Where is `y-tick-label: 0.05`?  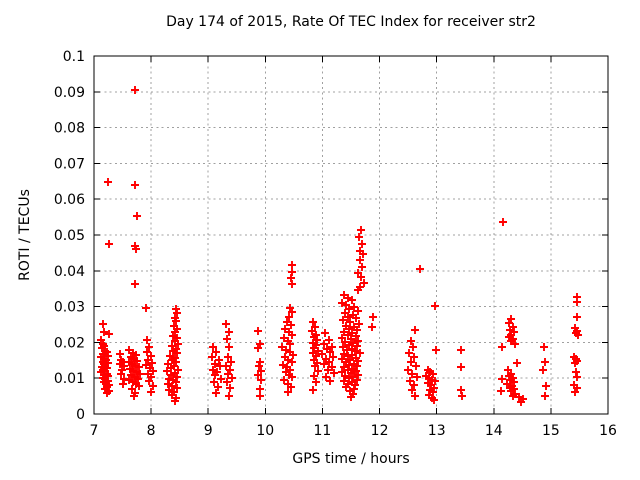 y-tick-label: 0.05 is located at coordinates (69, 236).